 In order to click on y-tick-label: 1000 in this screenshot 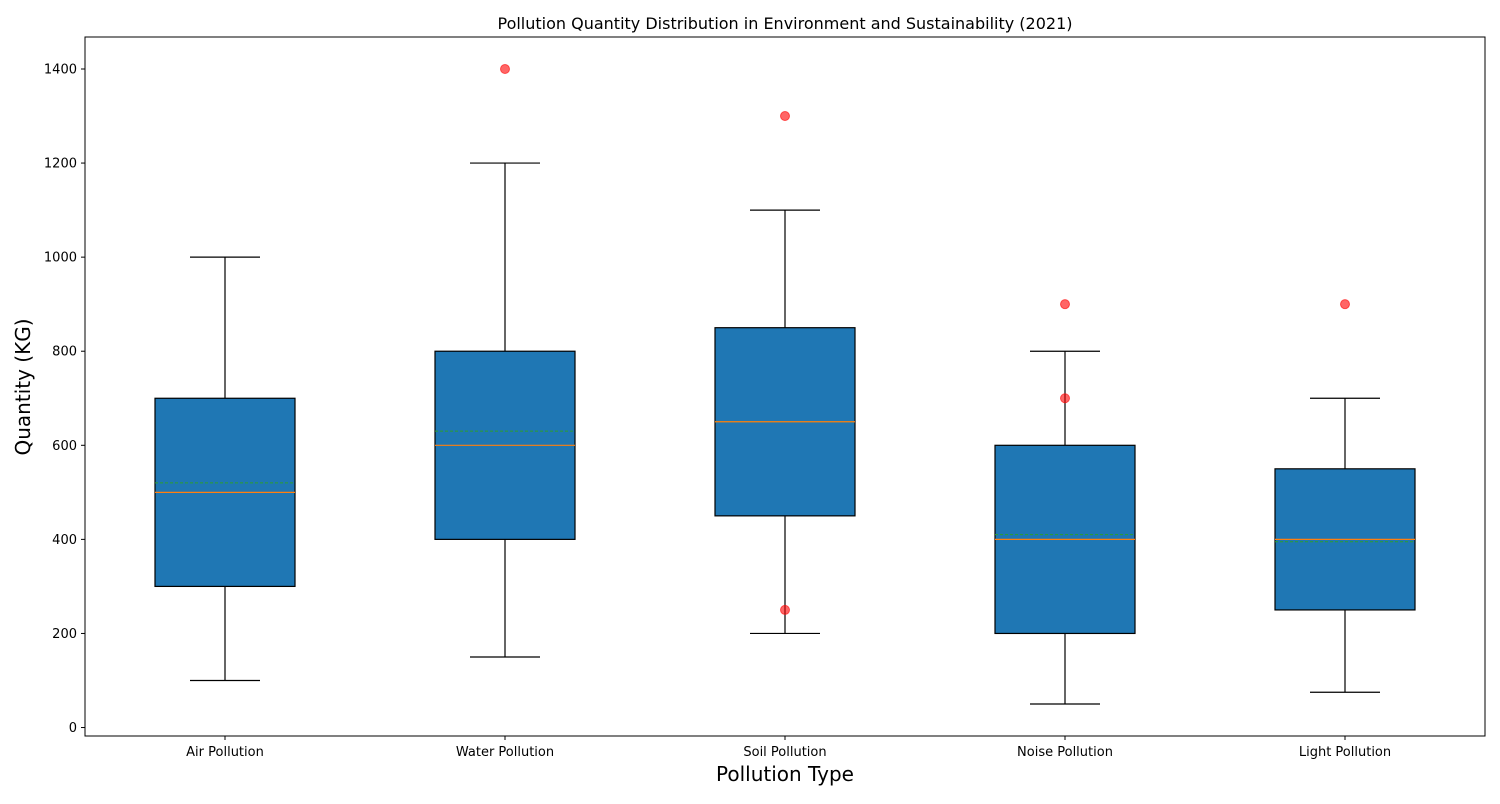, I will do `click(60, 258)`.